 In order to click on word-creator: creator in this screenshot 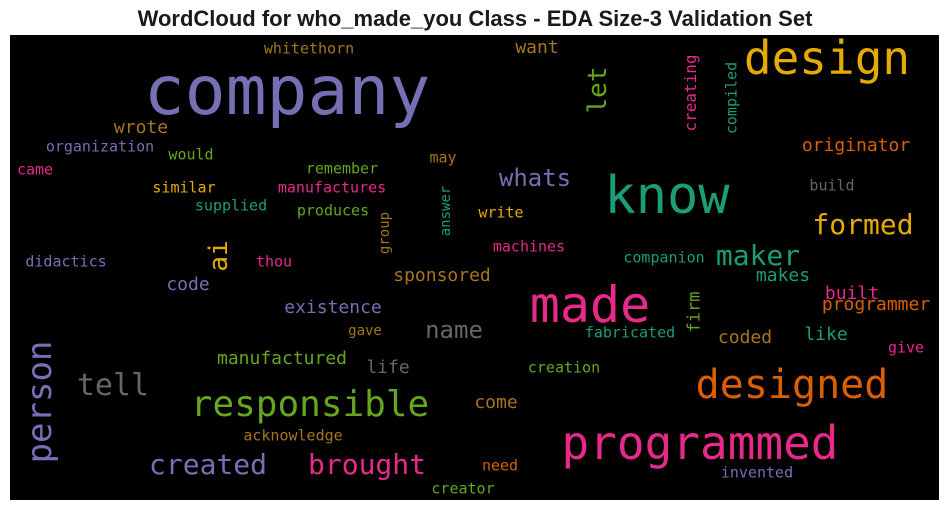, I will do `click(463, 488)`.